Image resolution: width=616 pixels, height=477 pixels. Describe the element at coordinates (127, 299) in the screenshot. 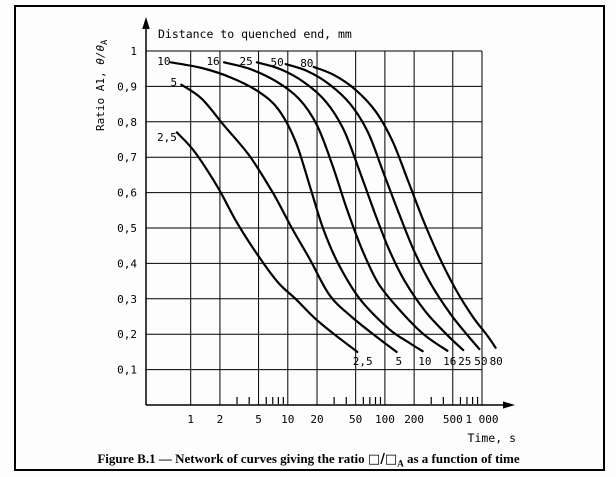

I see `y-tick-label-0,3: 0,3` at that location.